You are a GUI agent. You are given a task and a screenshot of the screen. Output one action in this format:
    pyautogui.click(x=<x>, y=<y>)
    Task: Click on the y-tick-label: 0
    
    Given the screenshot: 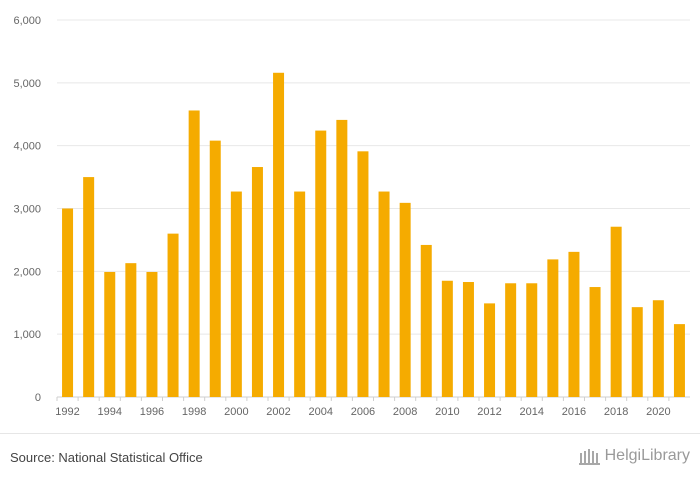 What is the action you would take?
    pyautogui.click(x=38, y=398)
    